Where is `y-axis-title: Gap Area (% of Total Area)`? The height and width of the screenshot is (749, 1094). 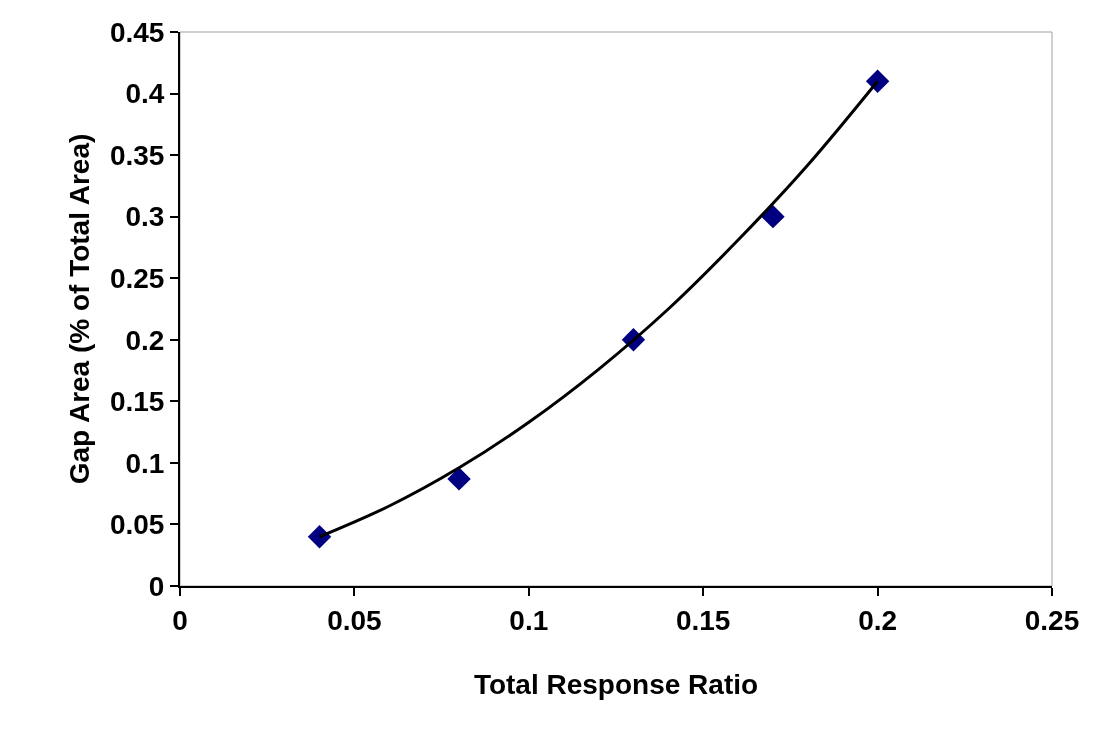
y-axis-title: Gap Area (% of Total Area) is located at coordinates (80, 309).